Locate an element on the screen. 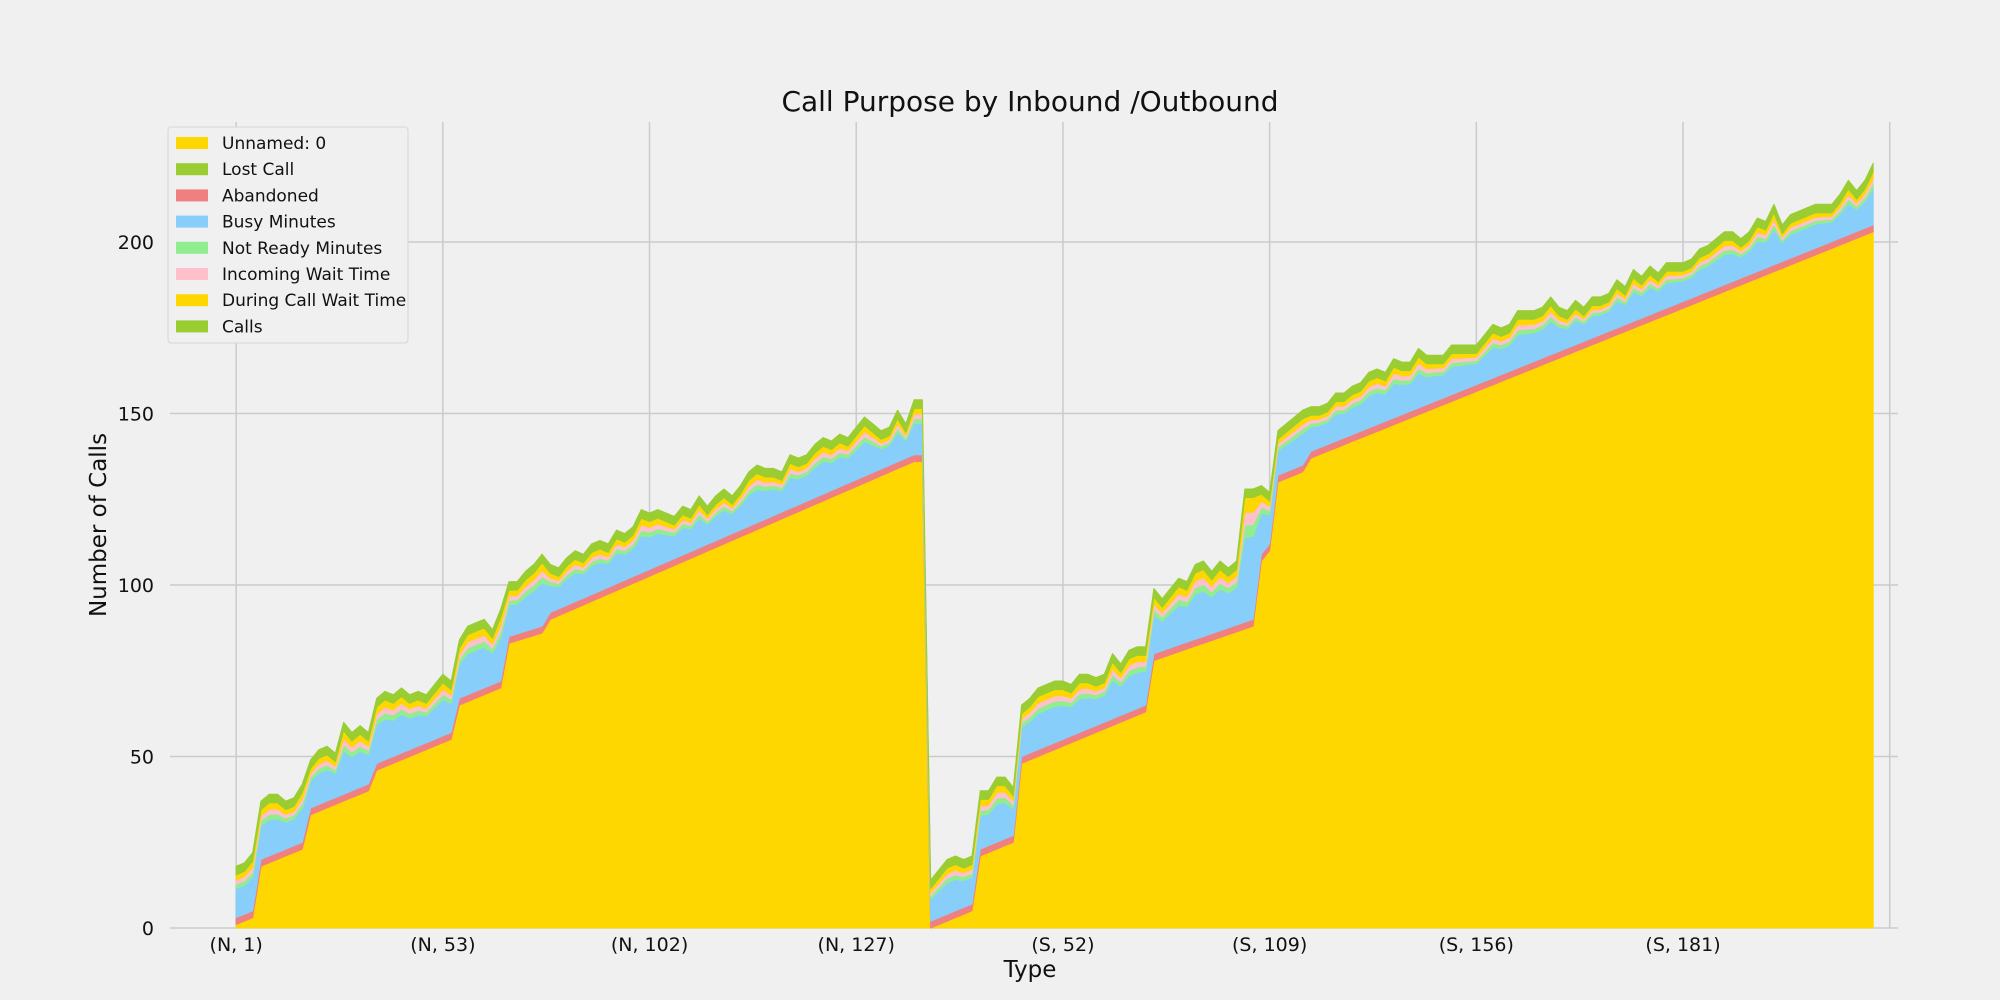  legend-label: Not Ready Minutes is located at coordinates (302, 249).